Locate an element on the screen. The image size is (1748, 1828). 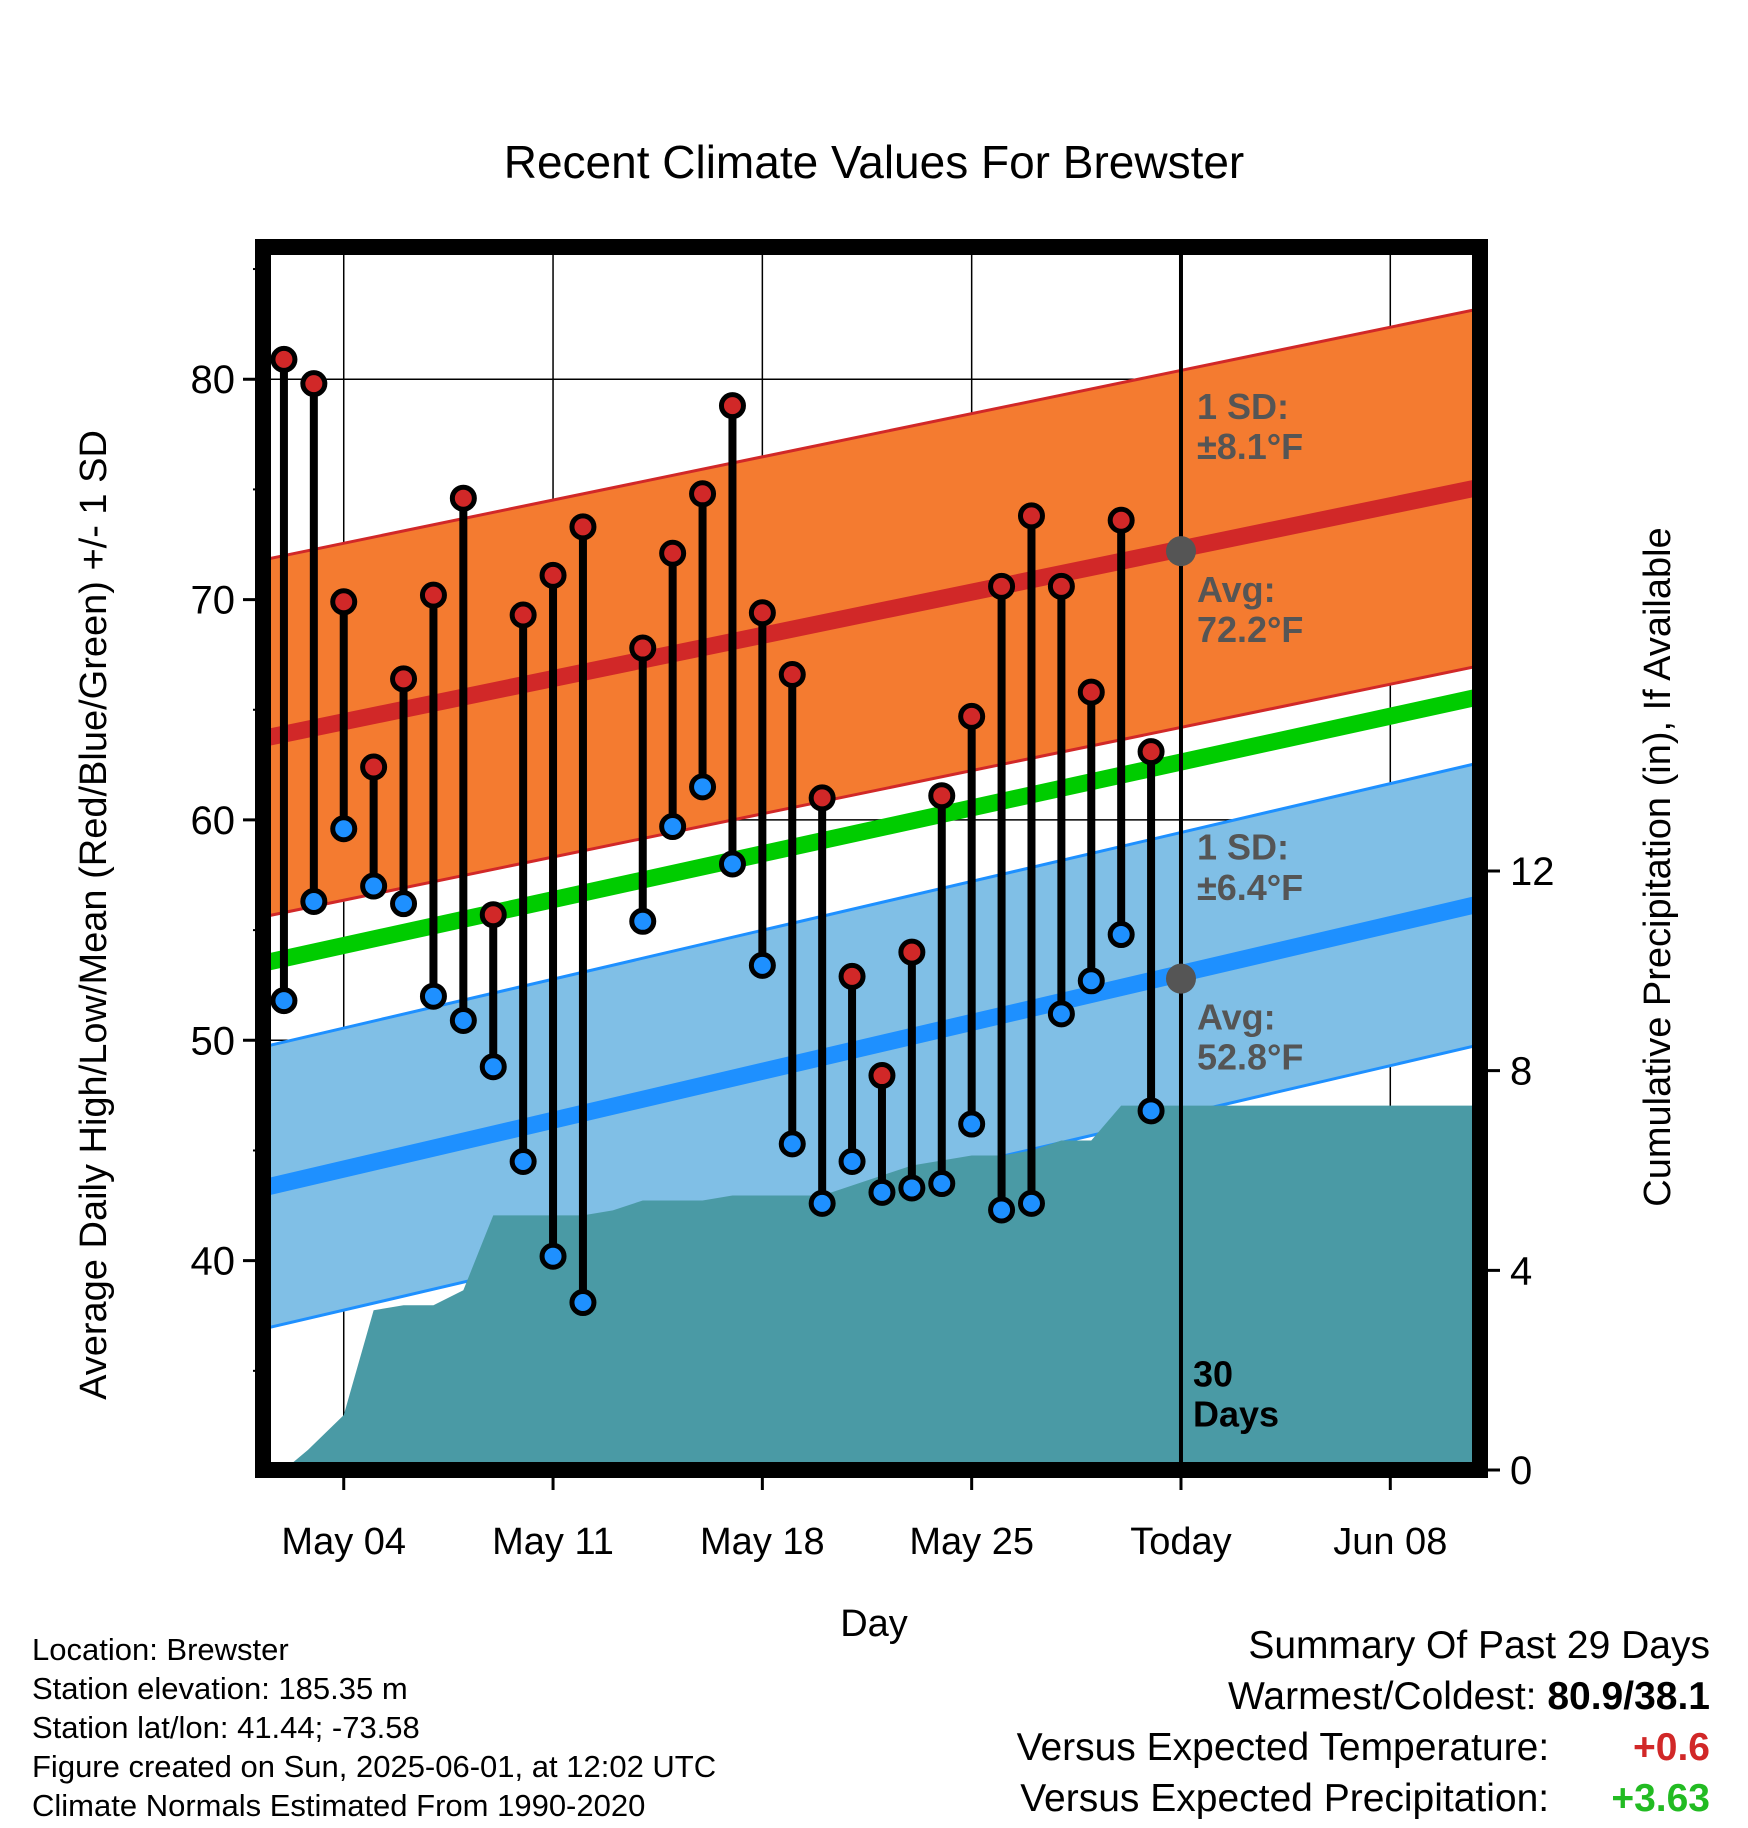
summary-precip-label: Versus Expected Precipitation: is located at coordinates (1285, 1798).